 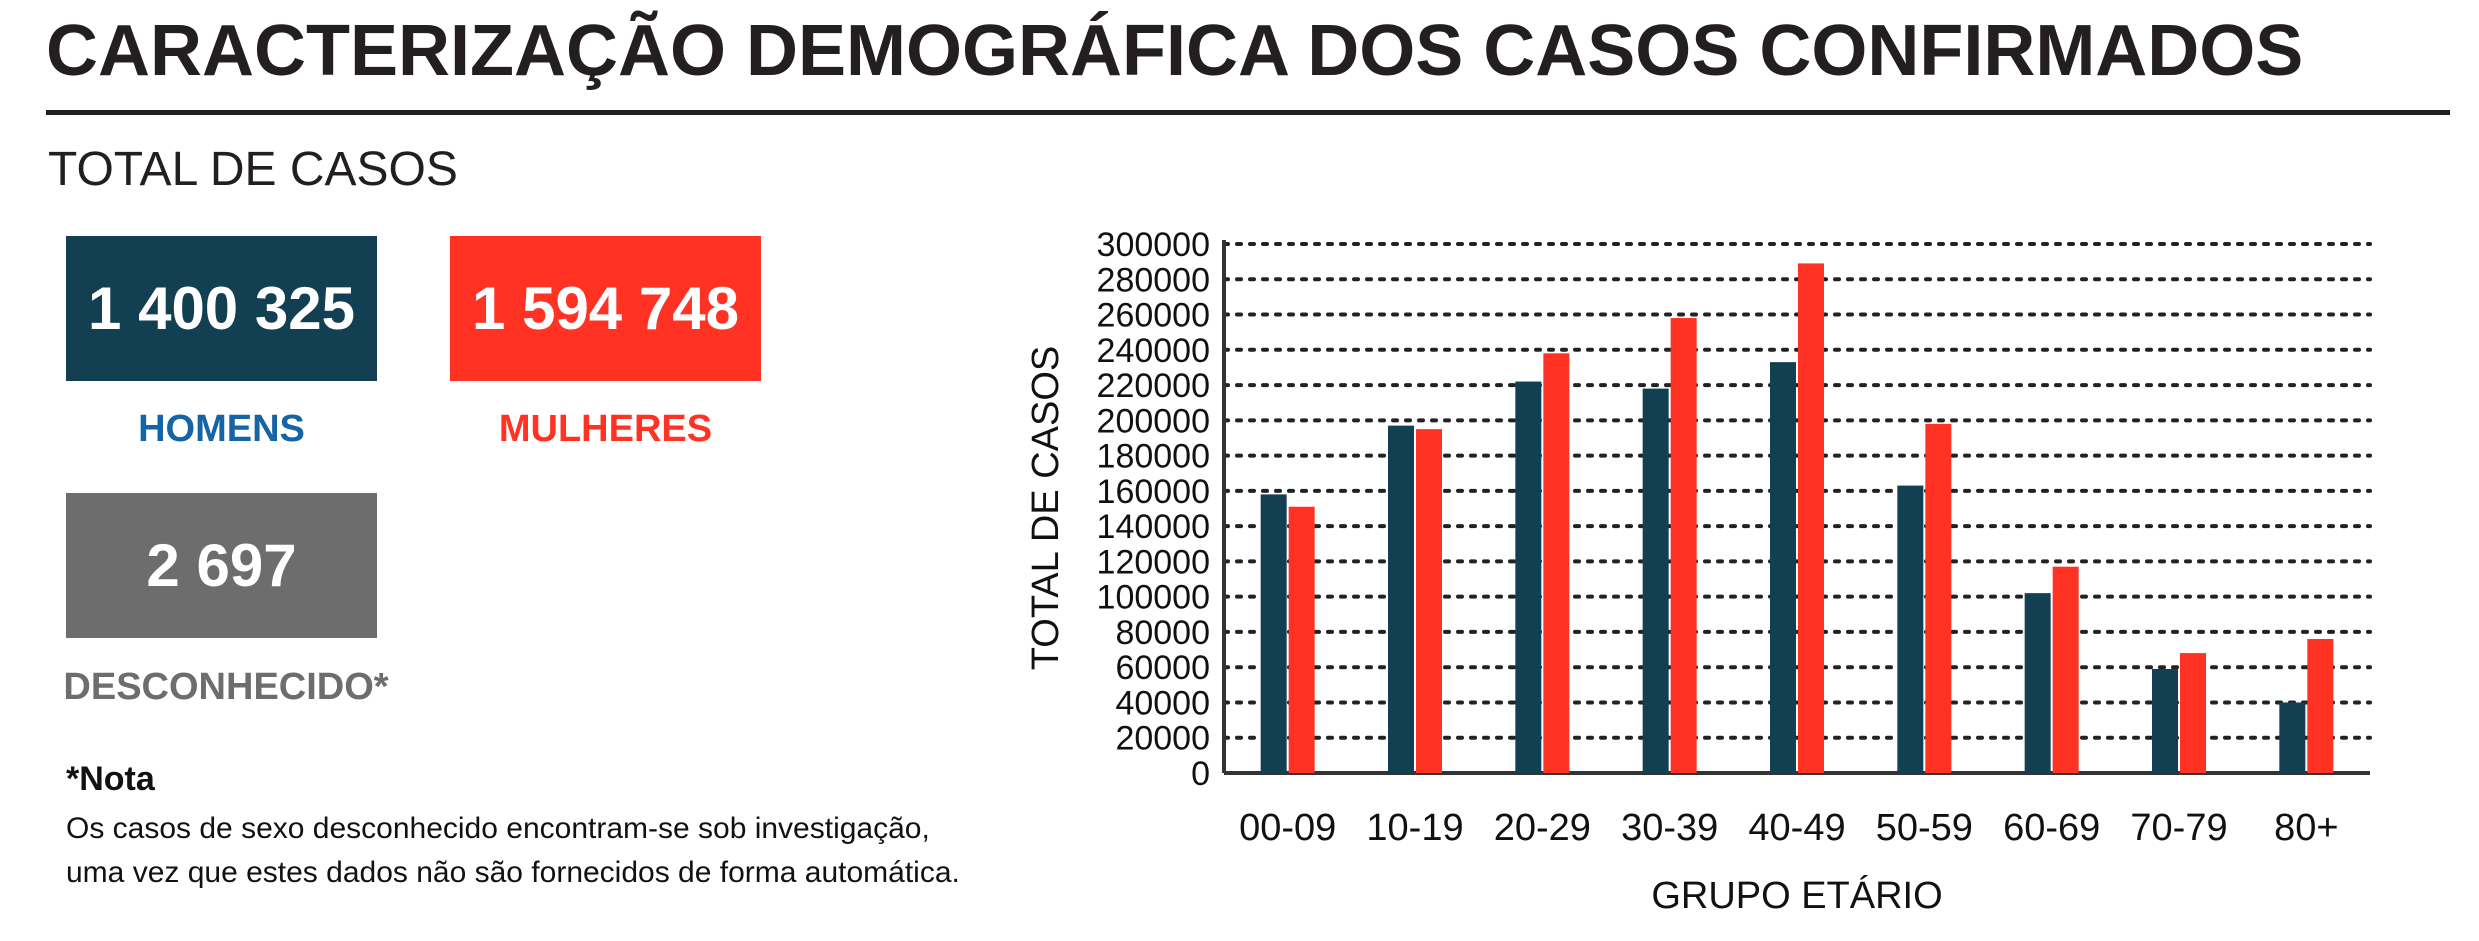 What do you see at coordinates (1153, 598) in the screenshot?
I see `y-tick-label: 100000` at bounding box center [1153, 598].